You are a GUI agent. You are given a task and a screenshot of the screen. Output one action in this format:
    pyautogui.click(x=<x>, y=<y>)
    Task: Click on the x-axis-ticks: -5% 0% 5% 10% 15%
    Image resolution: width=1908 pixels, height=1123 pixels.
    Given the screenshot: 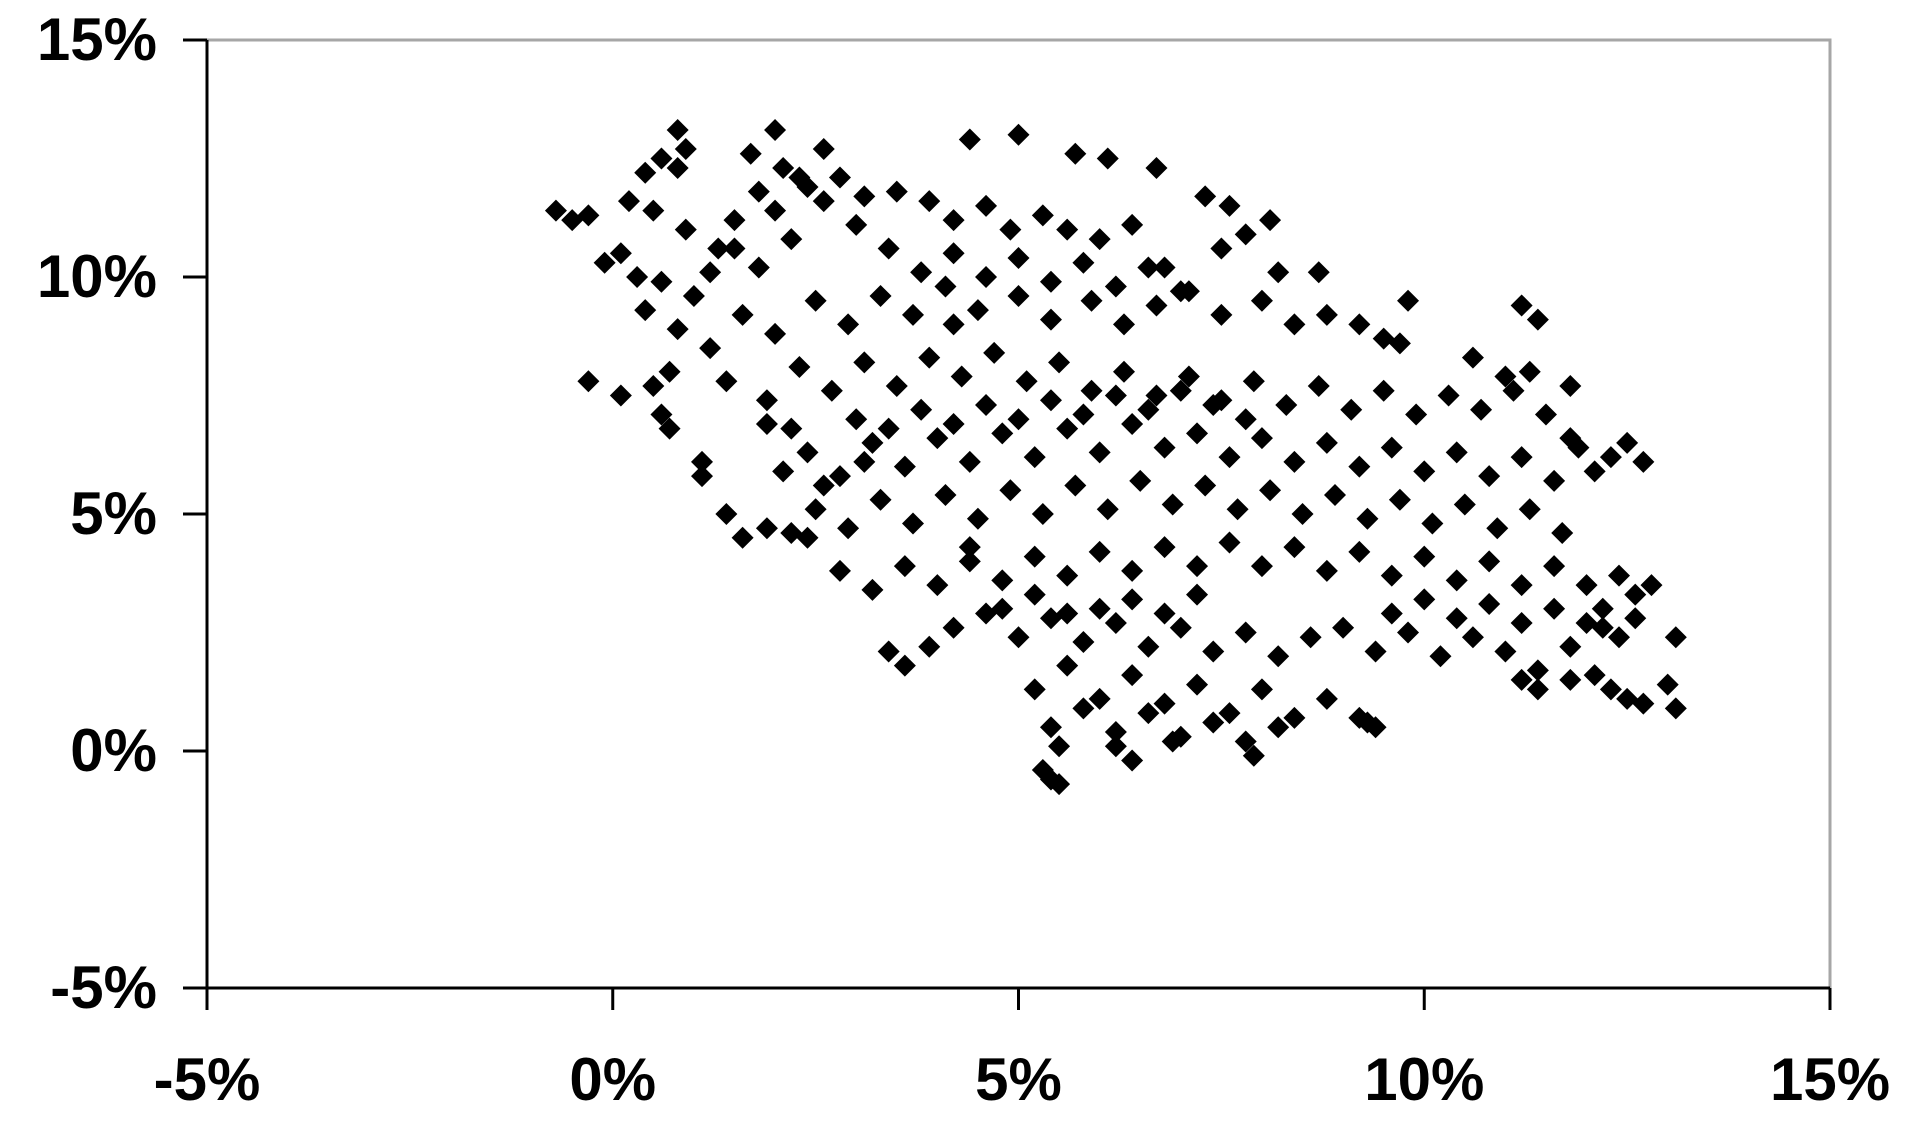 What is the action you would take?
    pyautogui.click(x=1022, y=1050)
    